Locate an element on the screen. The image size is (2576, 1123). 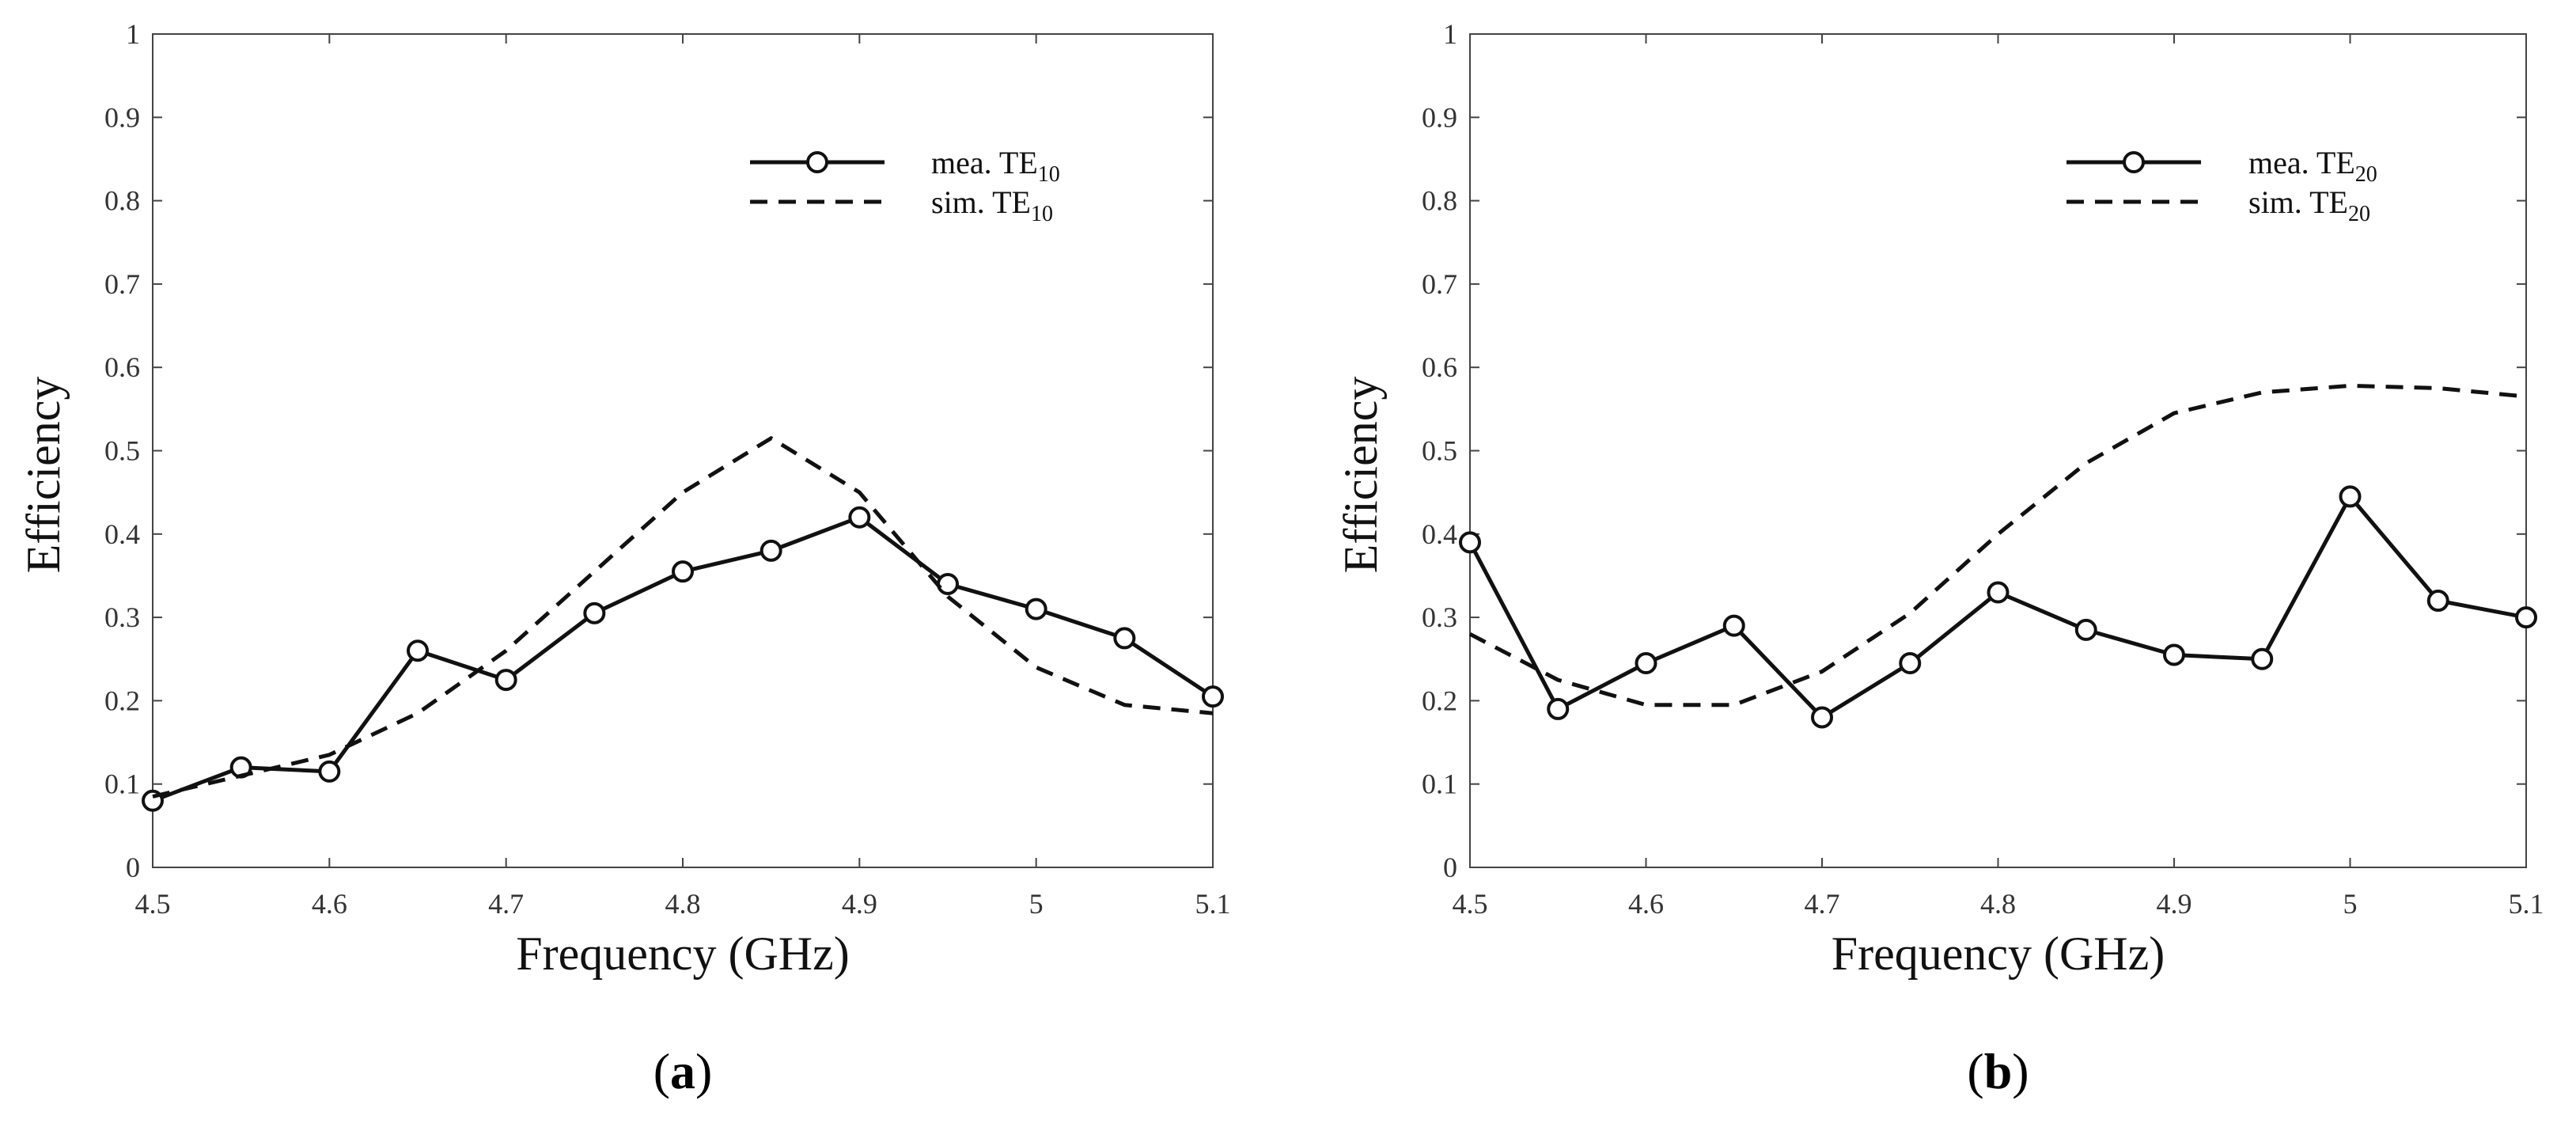
legend-label: sim. TE20 is located at coordinates (2309, 205).